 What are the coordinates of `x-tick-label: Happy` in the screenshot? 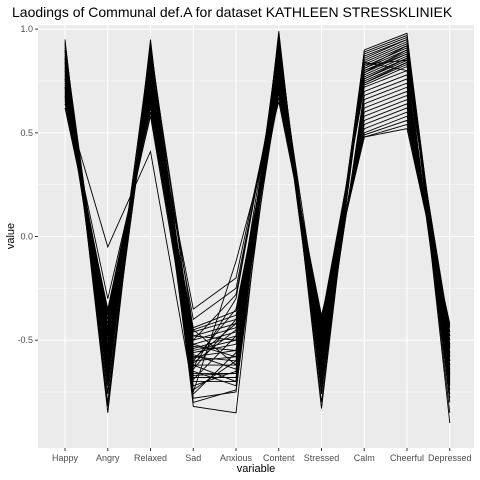 It's located at (65, 458).